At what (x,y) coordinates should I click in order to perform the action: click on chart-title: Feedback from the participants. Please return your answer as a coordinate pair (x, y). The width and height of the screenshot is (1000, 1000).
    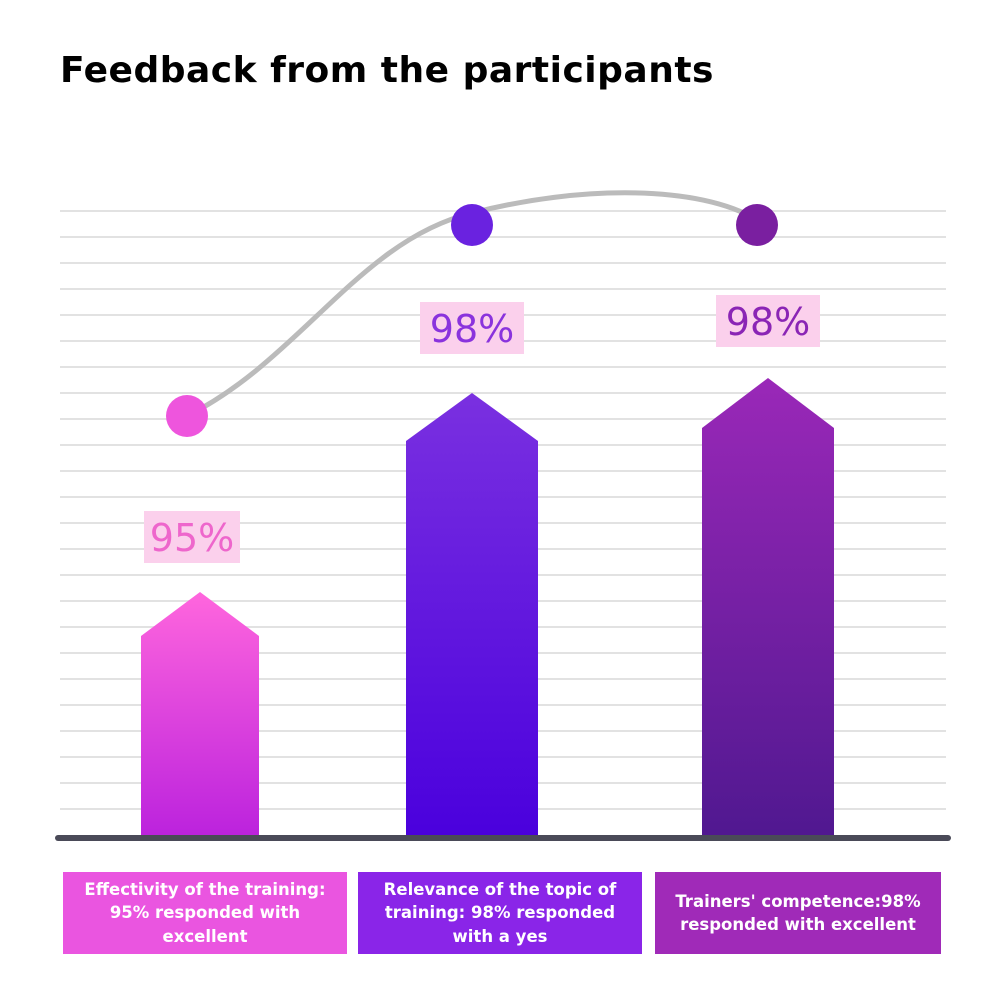
    Looking at the image, I should click on (387, 70).